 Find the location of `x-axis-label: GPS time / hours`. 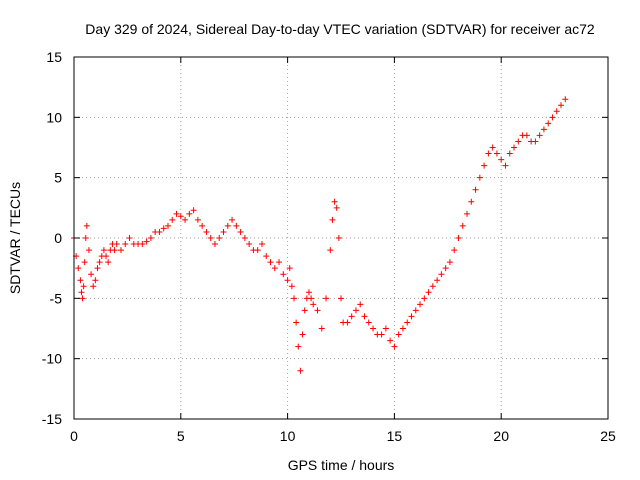

x-axis-label: GPS time / hours is located at coordinates (341, 465).